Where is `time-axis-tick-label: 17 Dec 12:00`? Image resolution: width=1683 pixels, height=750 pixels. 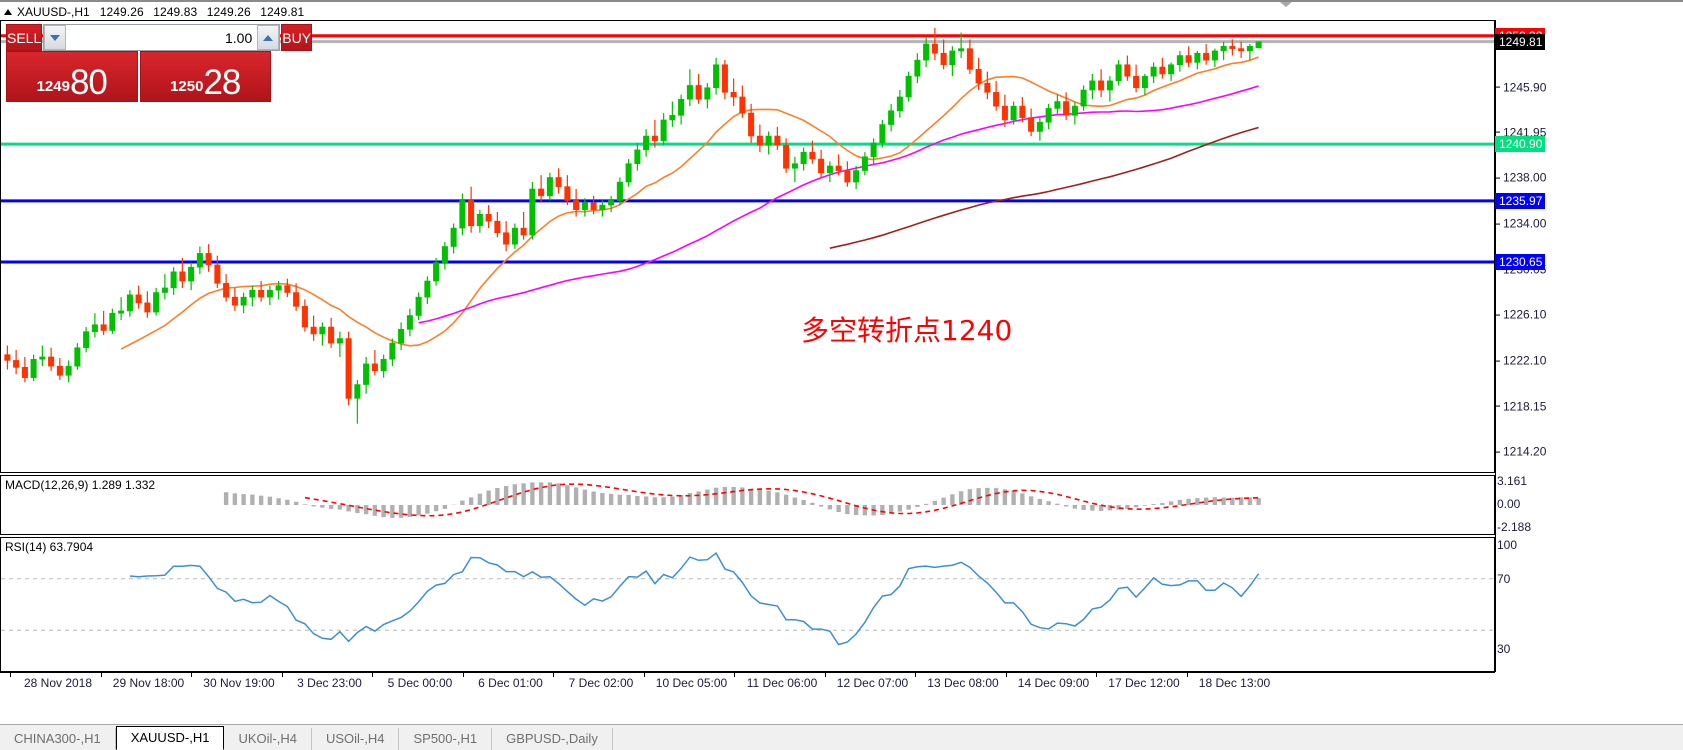
time-axis-tick-label: 17 Dec 12:00 is located at coordinates (1144, 683).